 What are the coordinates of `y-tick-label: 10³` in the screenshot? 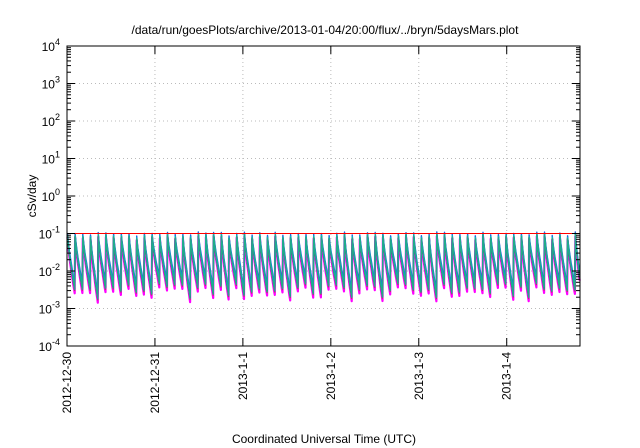 It's located at (51, 83).